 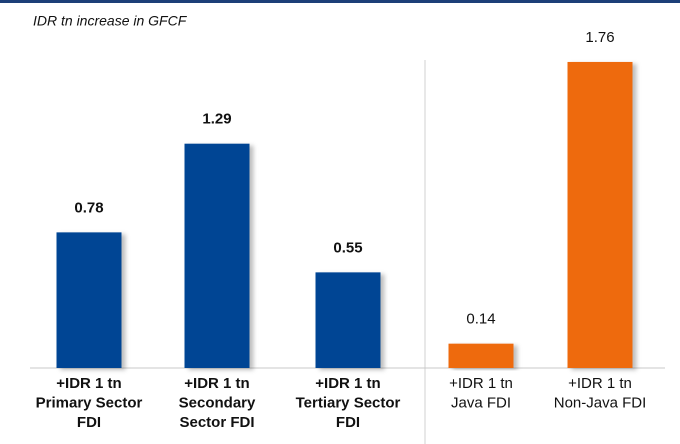 What do you see at coordinates (347, 247) in the screenshot?
I see `value-label: 0.55` at bounding box center [347, 247].